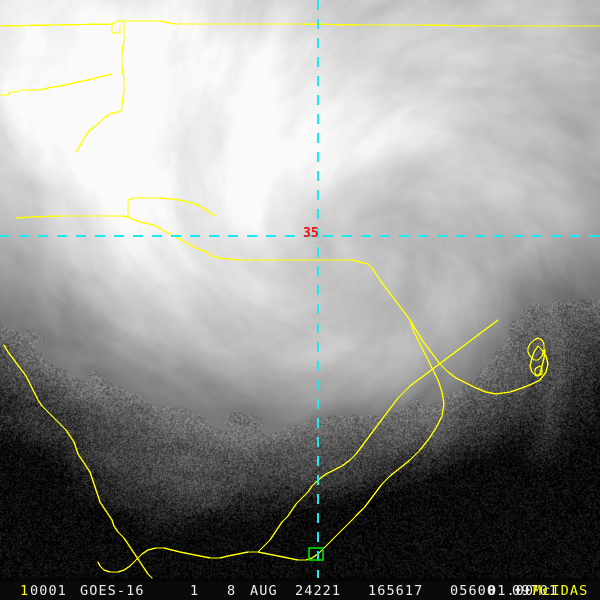  I want to click on status-line-resolution: 05600, so click(473, 591).